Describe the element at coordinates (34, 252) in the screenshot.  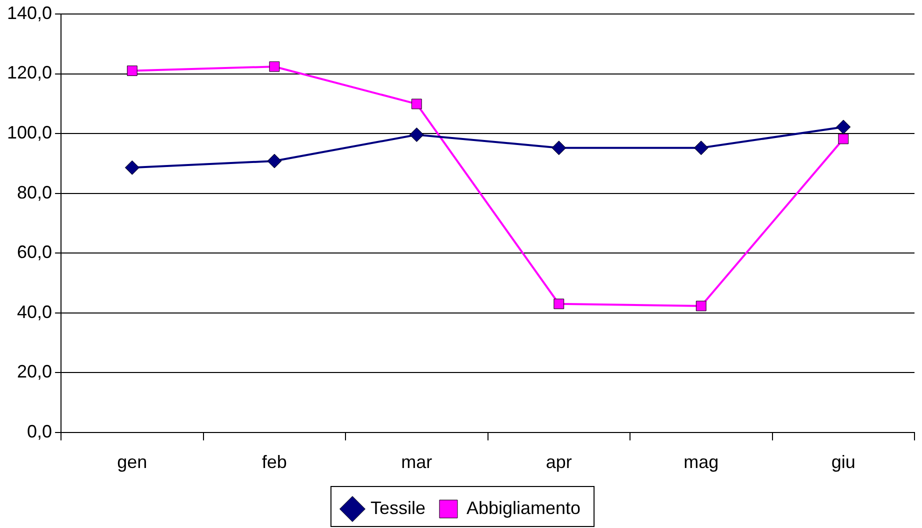
I see `y-tick-label: 60,0` at that location.